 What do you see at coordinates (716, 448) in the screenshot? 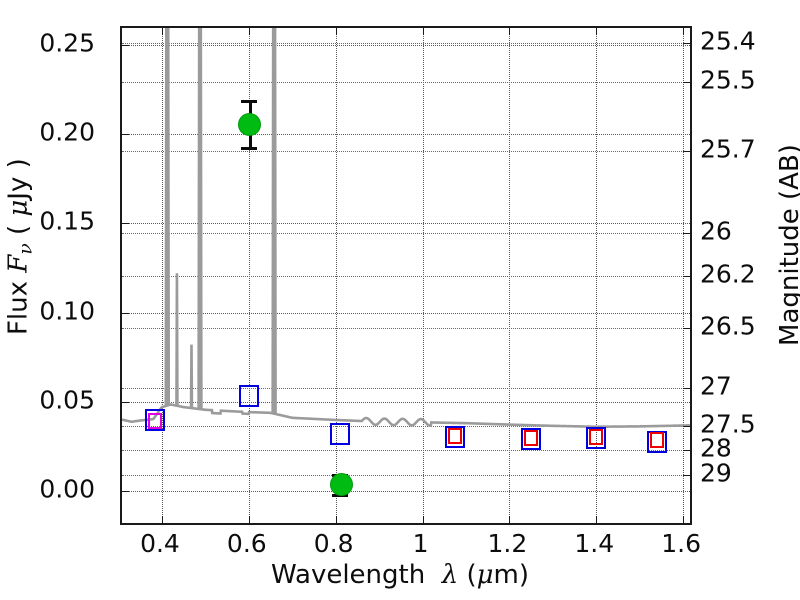
I see `y2-axis-tick-label: 28` at bounding box center [716, 448].